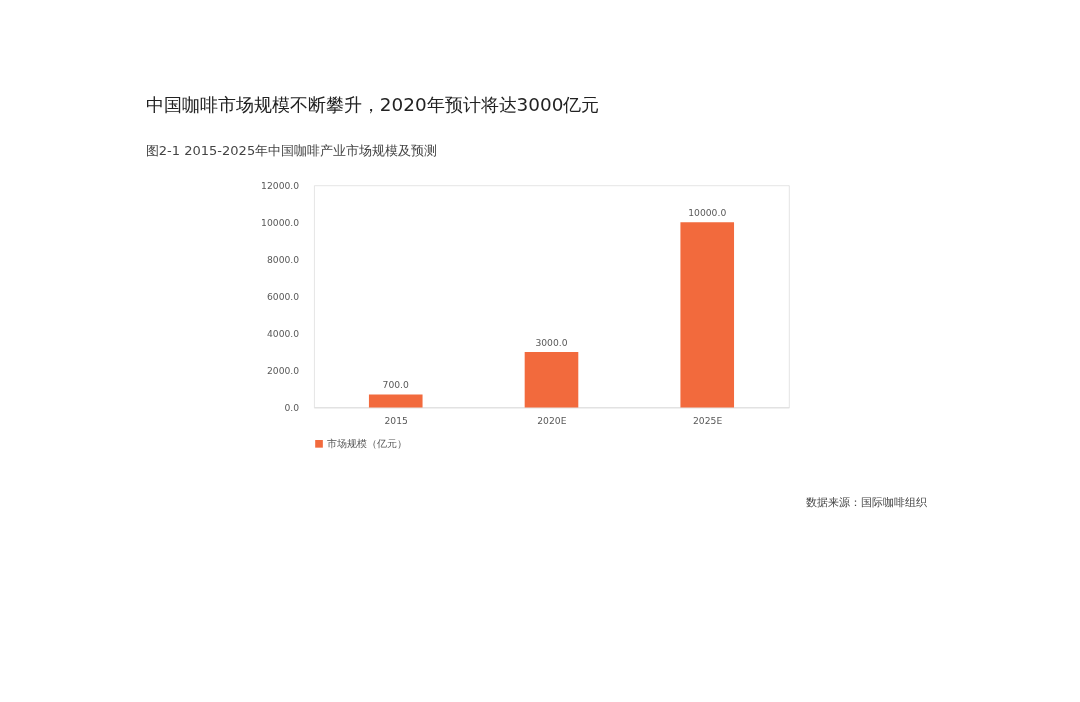 The image size is (1080, 702). I want to click on y-tick-label: 8000.0, so click(283, 259).